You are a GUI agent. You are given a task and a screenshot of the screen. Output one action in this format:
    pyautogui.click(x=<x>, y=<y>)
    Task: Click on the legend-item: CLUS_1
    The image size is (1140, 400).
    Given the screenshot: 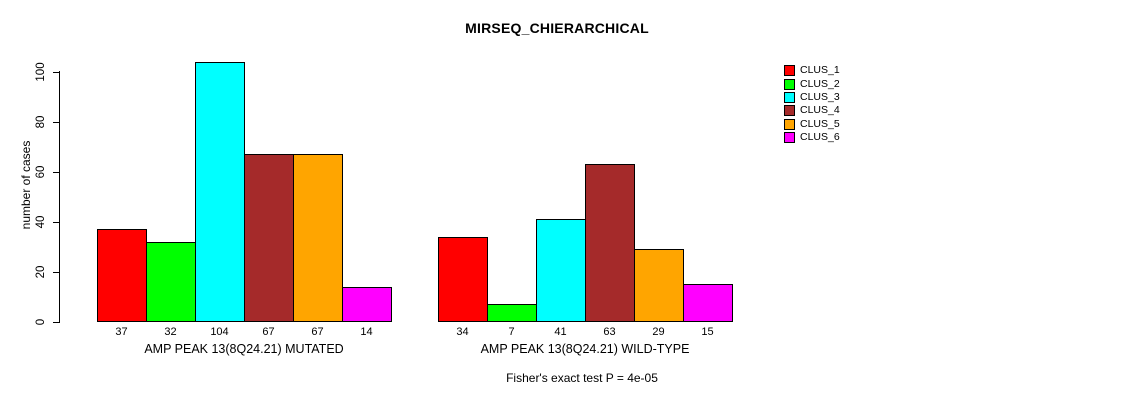 What is the action you would take?
    pyautogui.click(x=812, y=70)
    